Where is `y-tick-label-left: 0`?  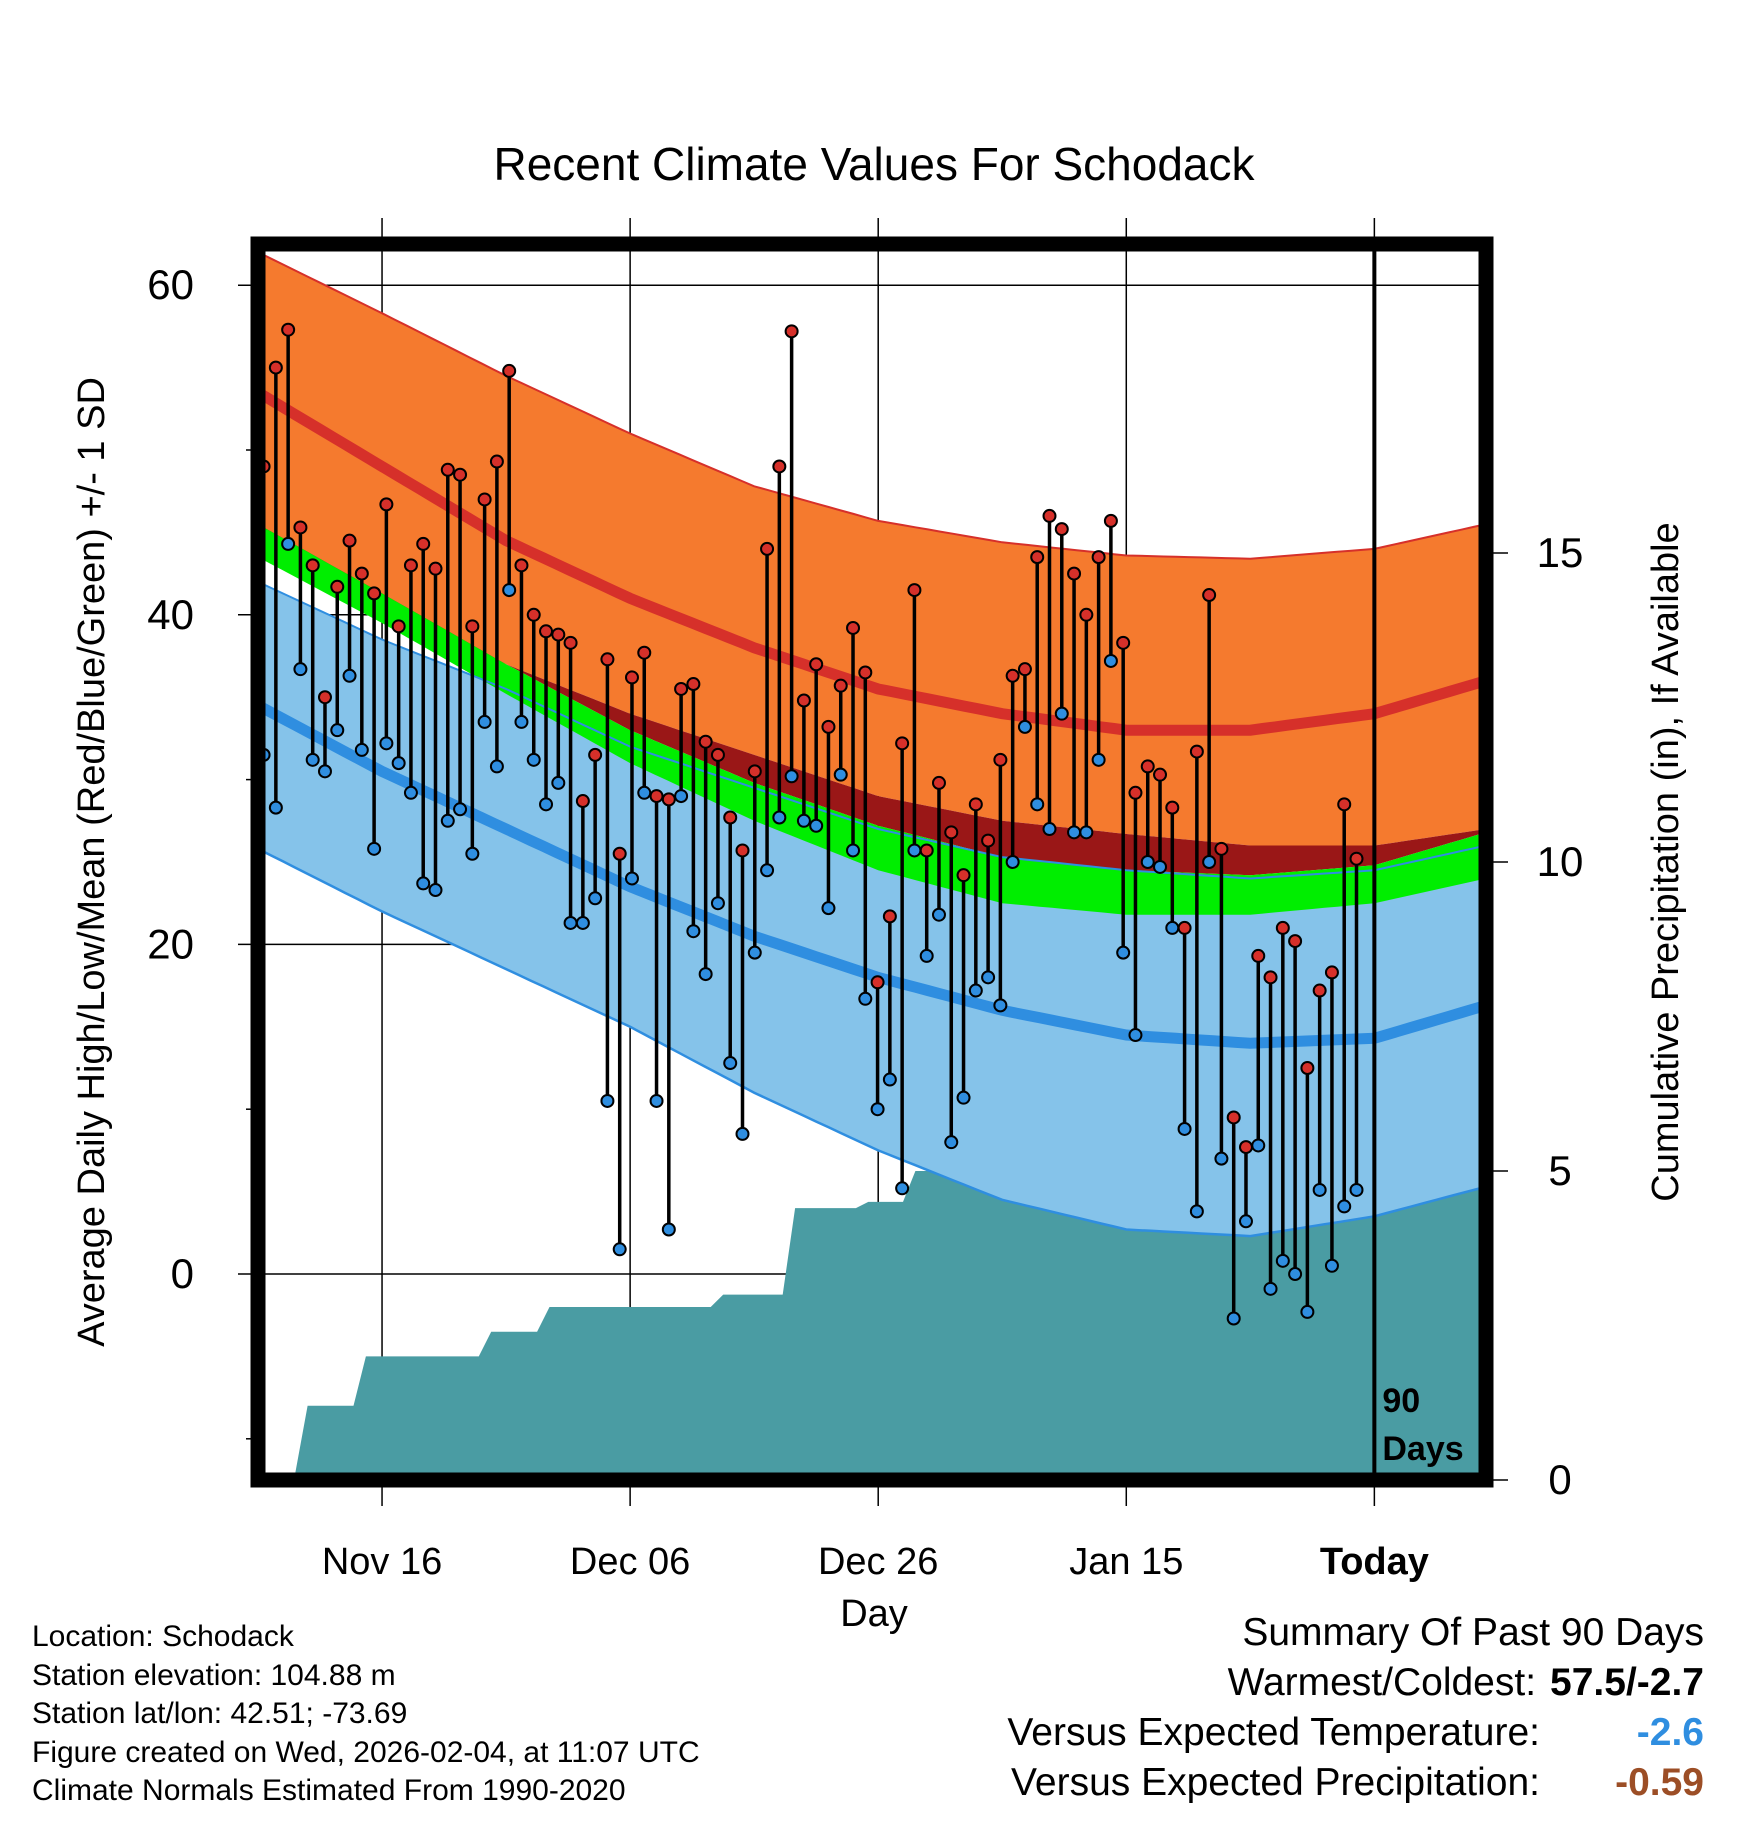
y-tick-label-left: 0 is located at coordinates (182, 1273).